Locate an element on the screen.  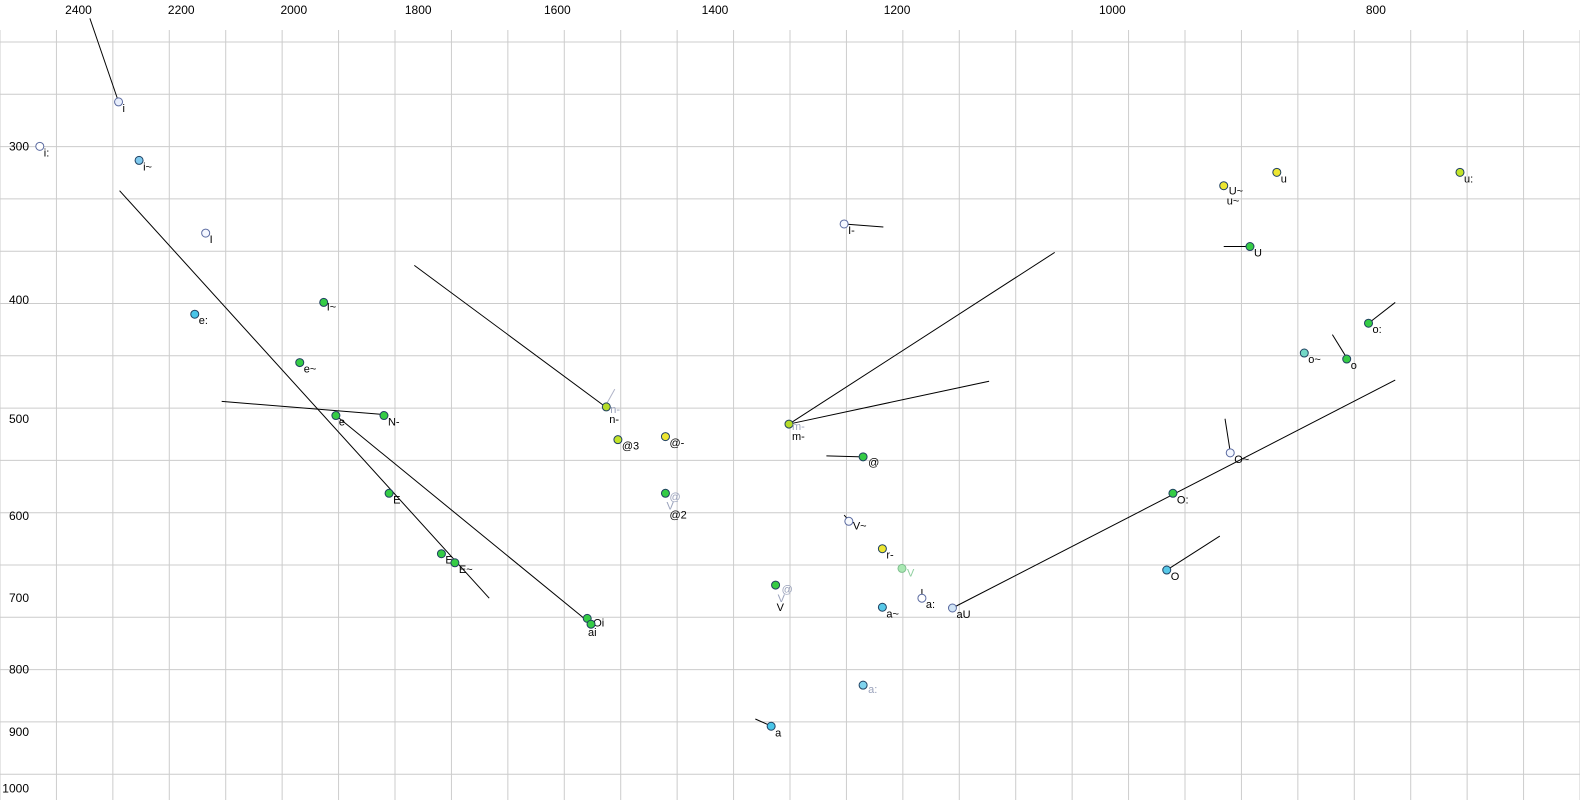
vowel-label-O~: O~ is located at coordinates (1241, 460).